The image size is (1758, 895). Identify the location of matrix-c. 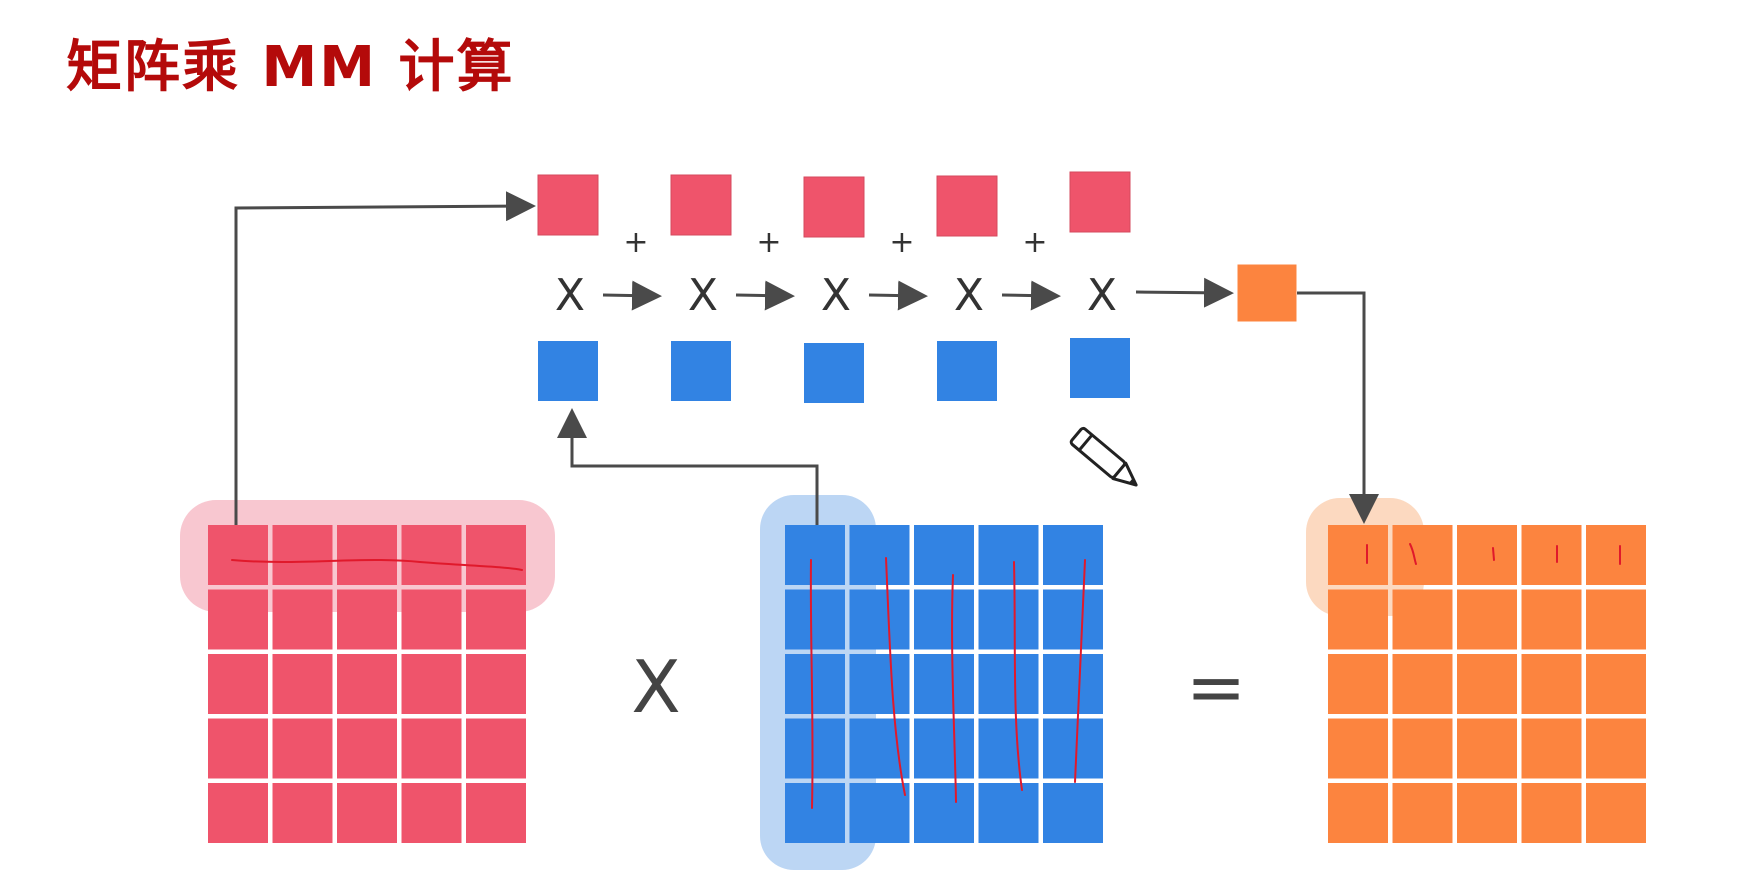
(1487, 684).